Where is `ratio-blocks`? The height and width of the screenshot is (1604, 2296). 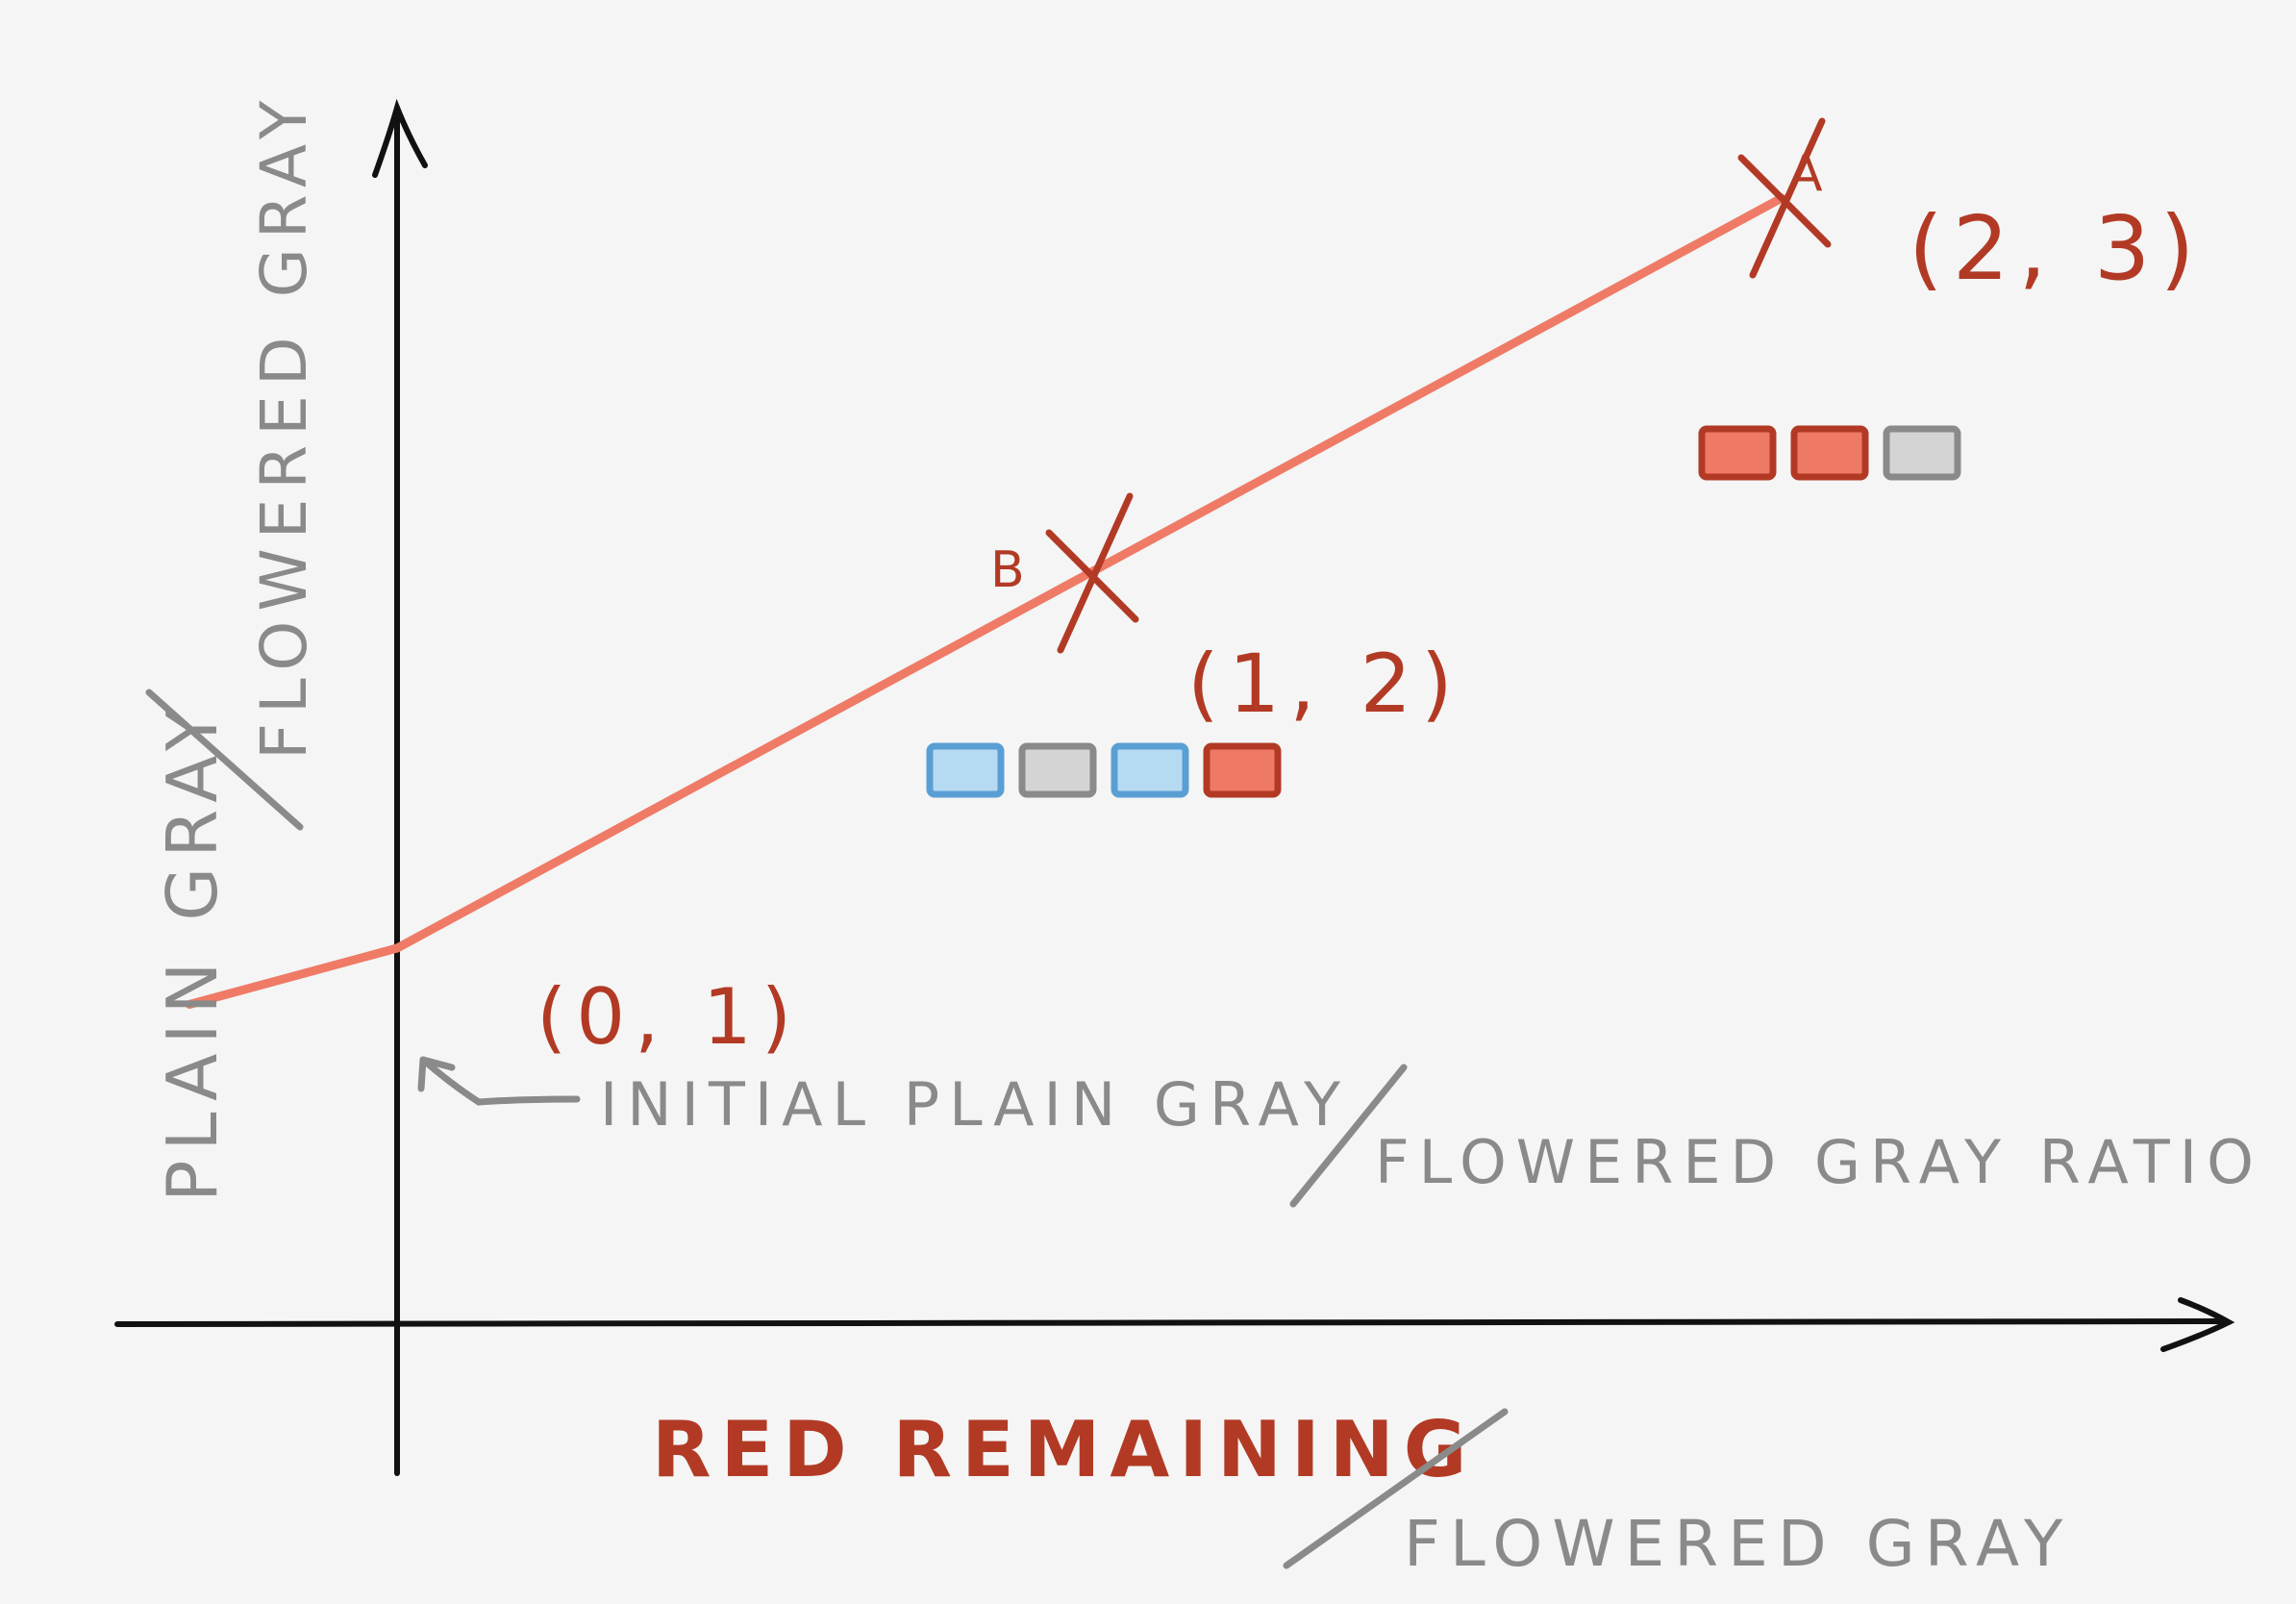
ratio-blocks is located at coordinates (1443, 611).